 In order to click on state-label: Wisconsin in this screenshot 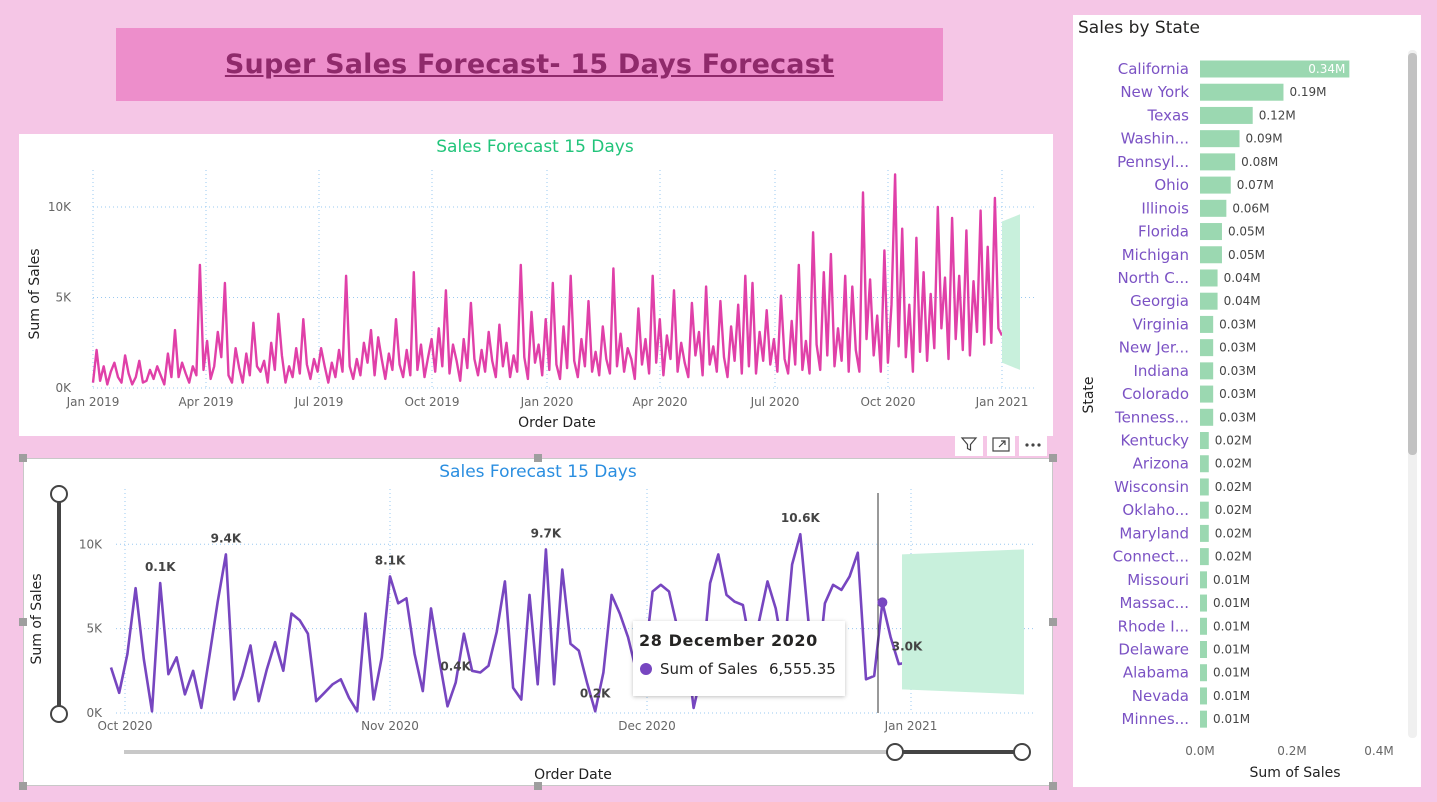, I will do `click(1151, 487)`.